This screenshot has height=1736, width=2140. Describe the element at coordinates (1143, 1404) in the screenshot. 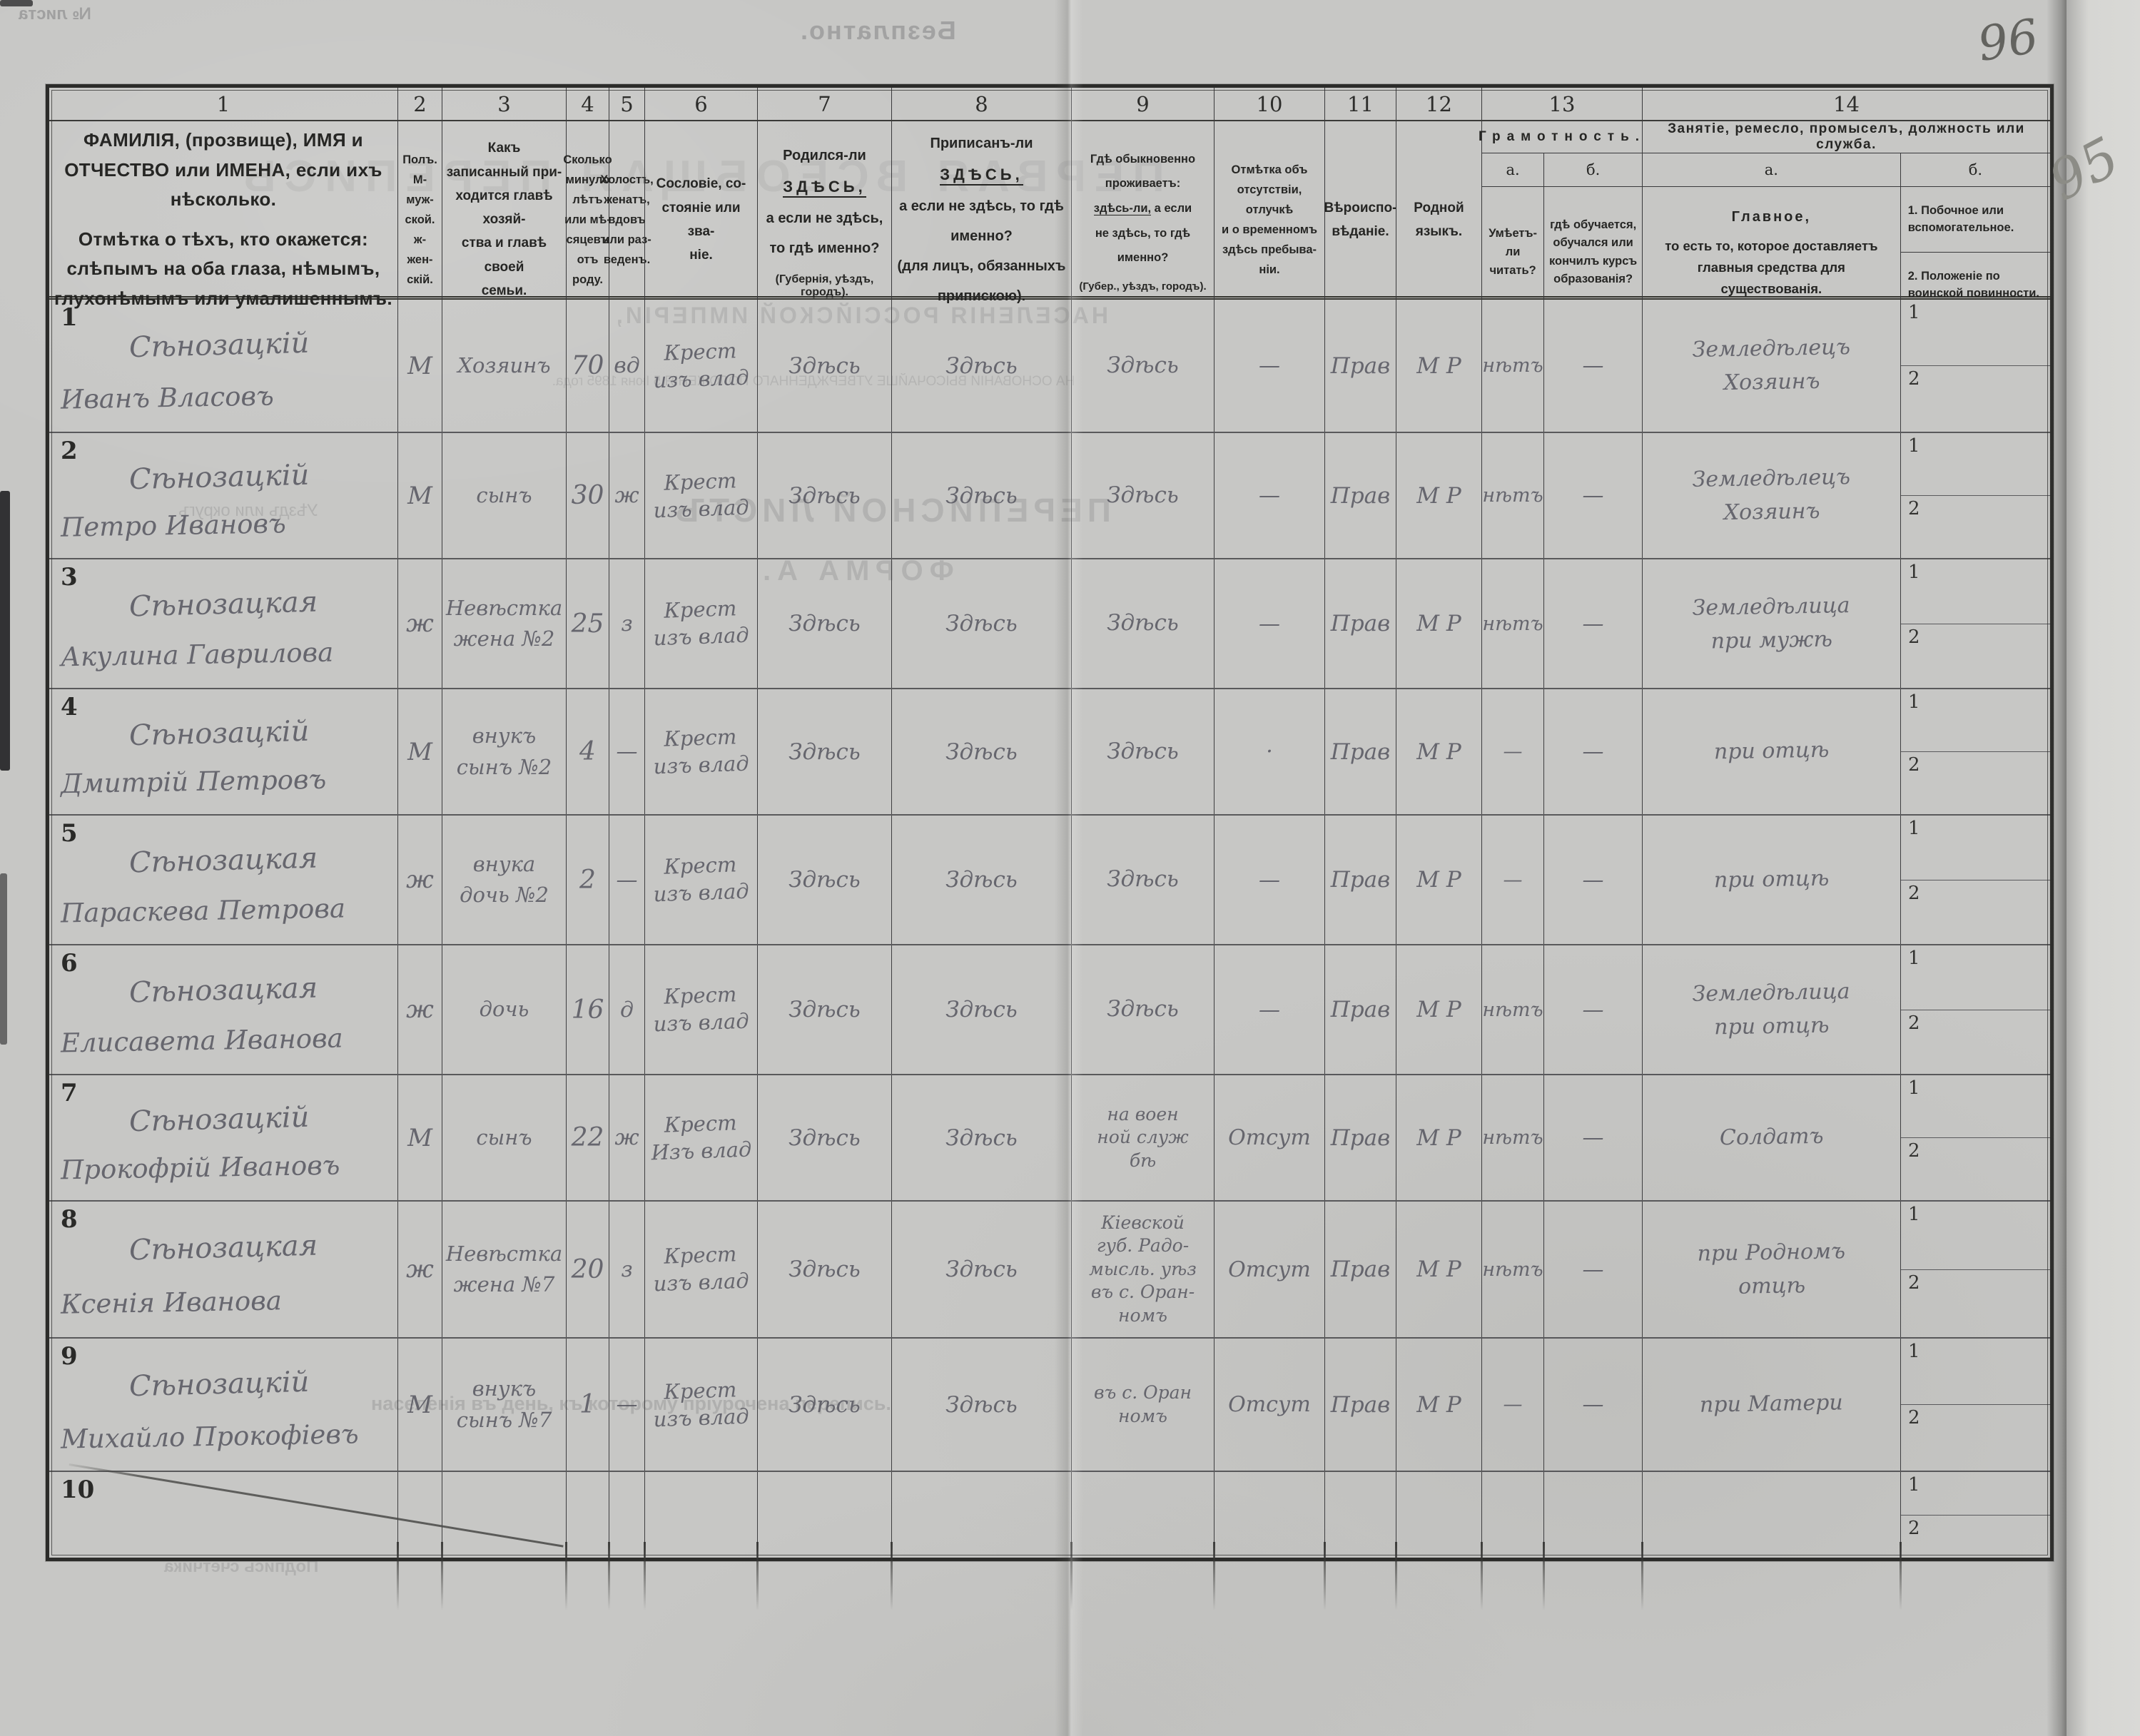

I see `residence: въ с. Оран номъ` at that location.